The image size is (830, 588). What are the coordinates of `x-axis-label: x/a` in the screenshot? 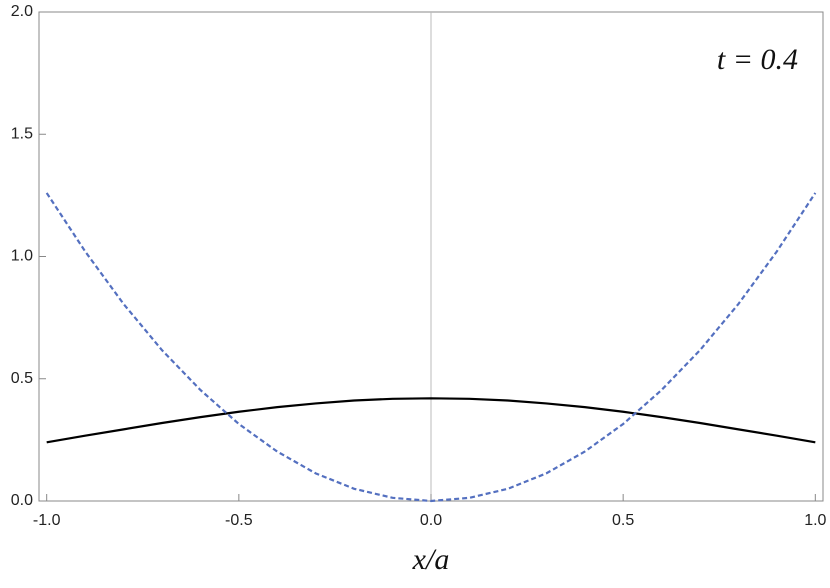 It's located at (431, 559).